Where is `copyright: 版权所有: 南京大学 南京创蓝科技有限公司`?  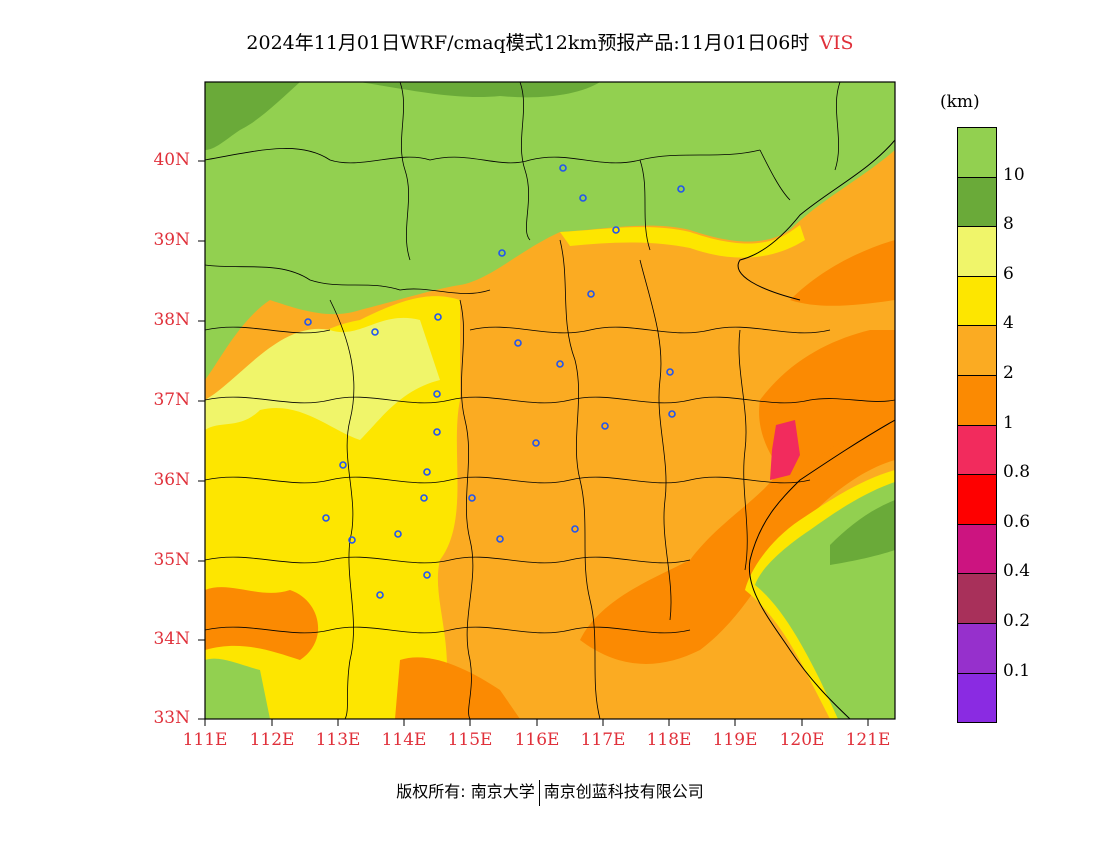
copyright: 版权所有: 南京大学 南京创蓝科技有限公司 is located at coordinates (550, 792).